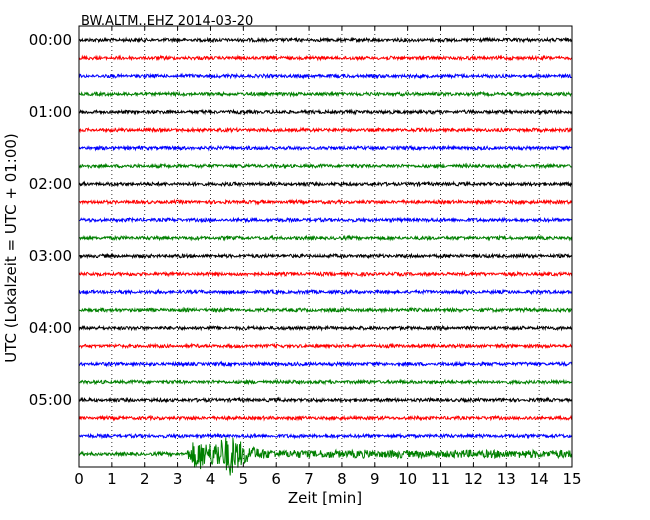  What do you see at coordinates (112, 479) in the screenshot?
I see `x-tick-label: 1` at bounding box center [112, 479].